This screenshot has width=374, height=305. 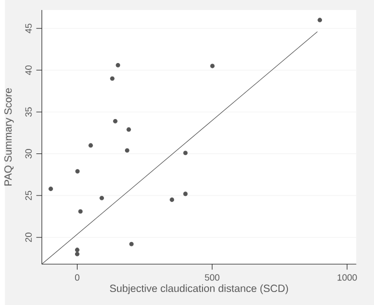 I want to click on y-tick-label: 25, so click(x=28, y=195).